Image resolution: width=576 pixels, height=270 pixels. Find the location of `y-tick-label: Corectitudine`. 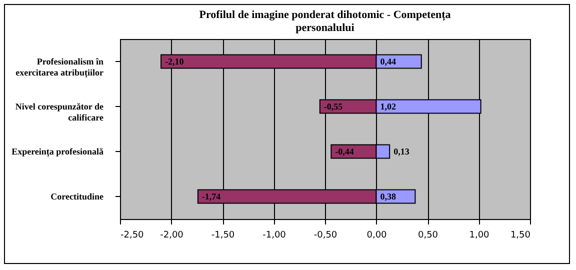

y-tick-label: Corectitudine is located at coordinates (77, 197).